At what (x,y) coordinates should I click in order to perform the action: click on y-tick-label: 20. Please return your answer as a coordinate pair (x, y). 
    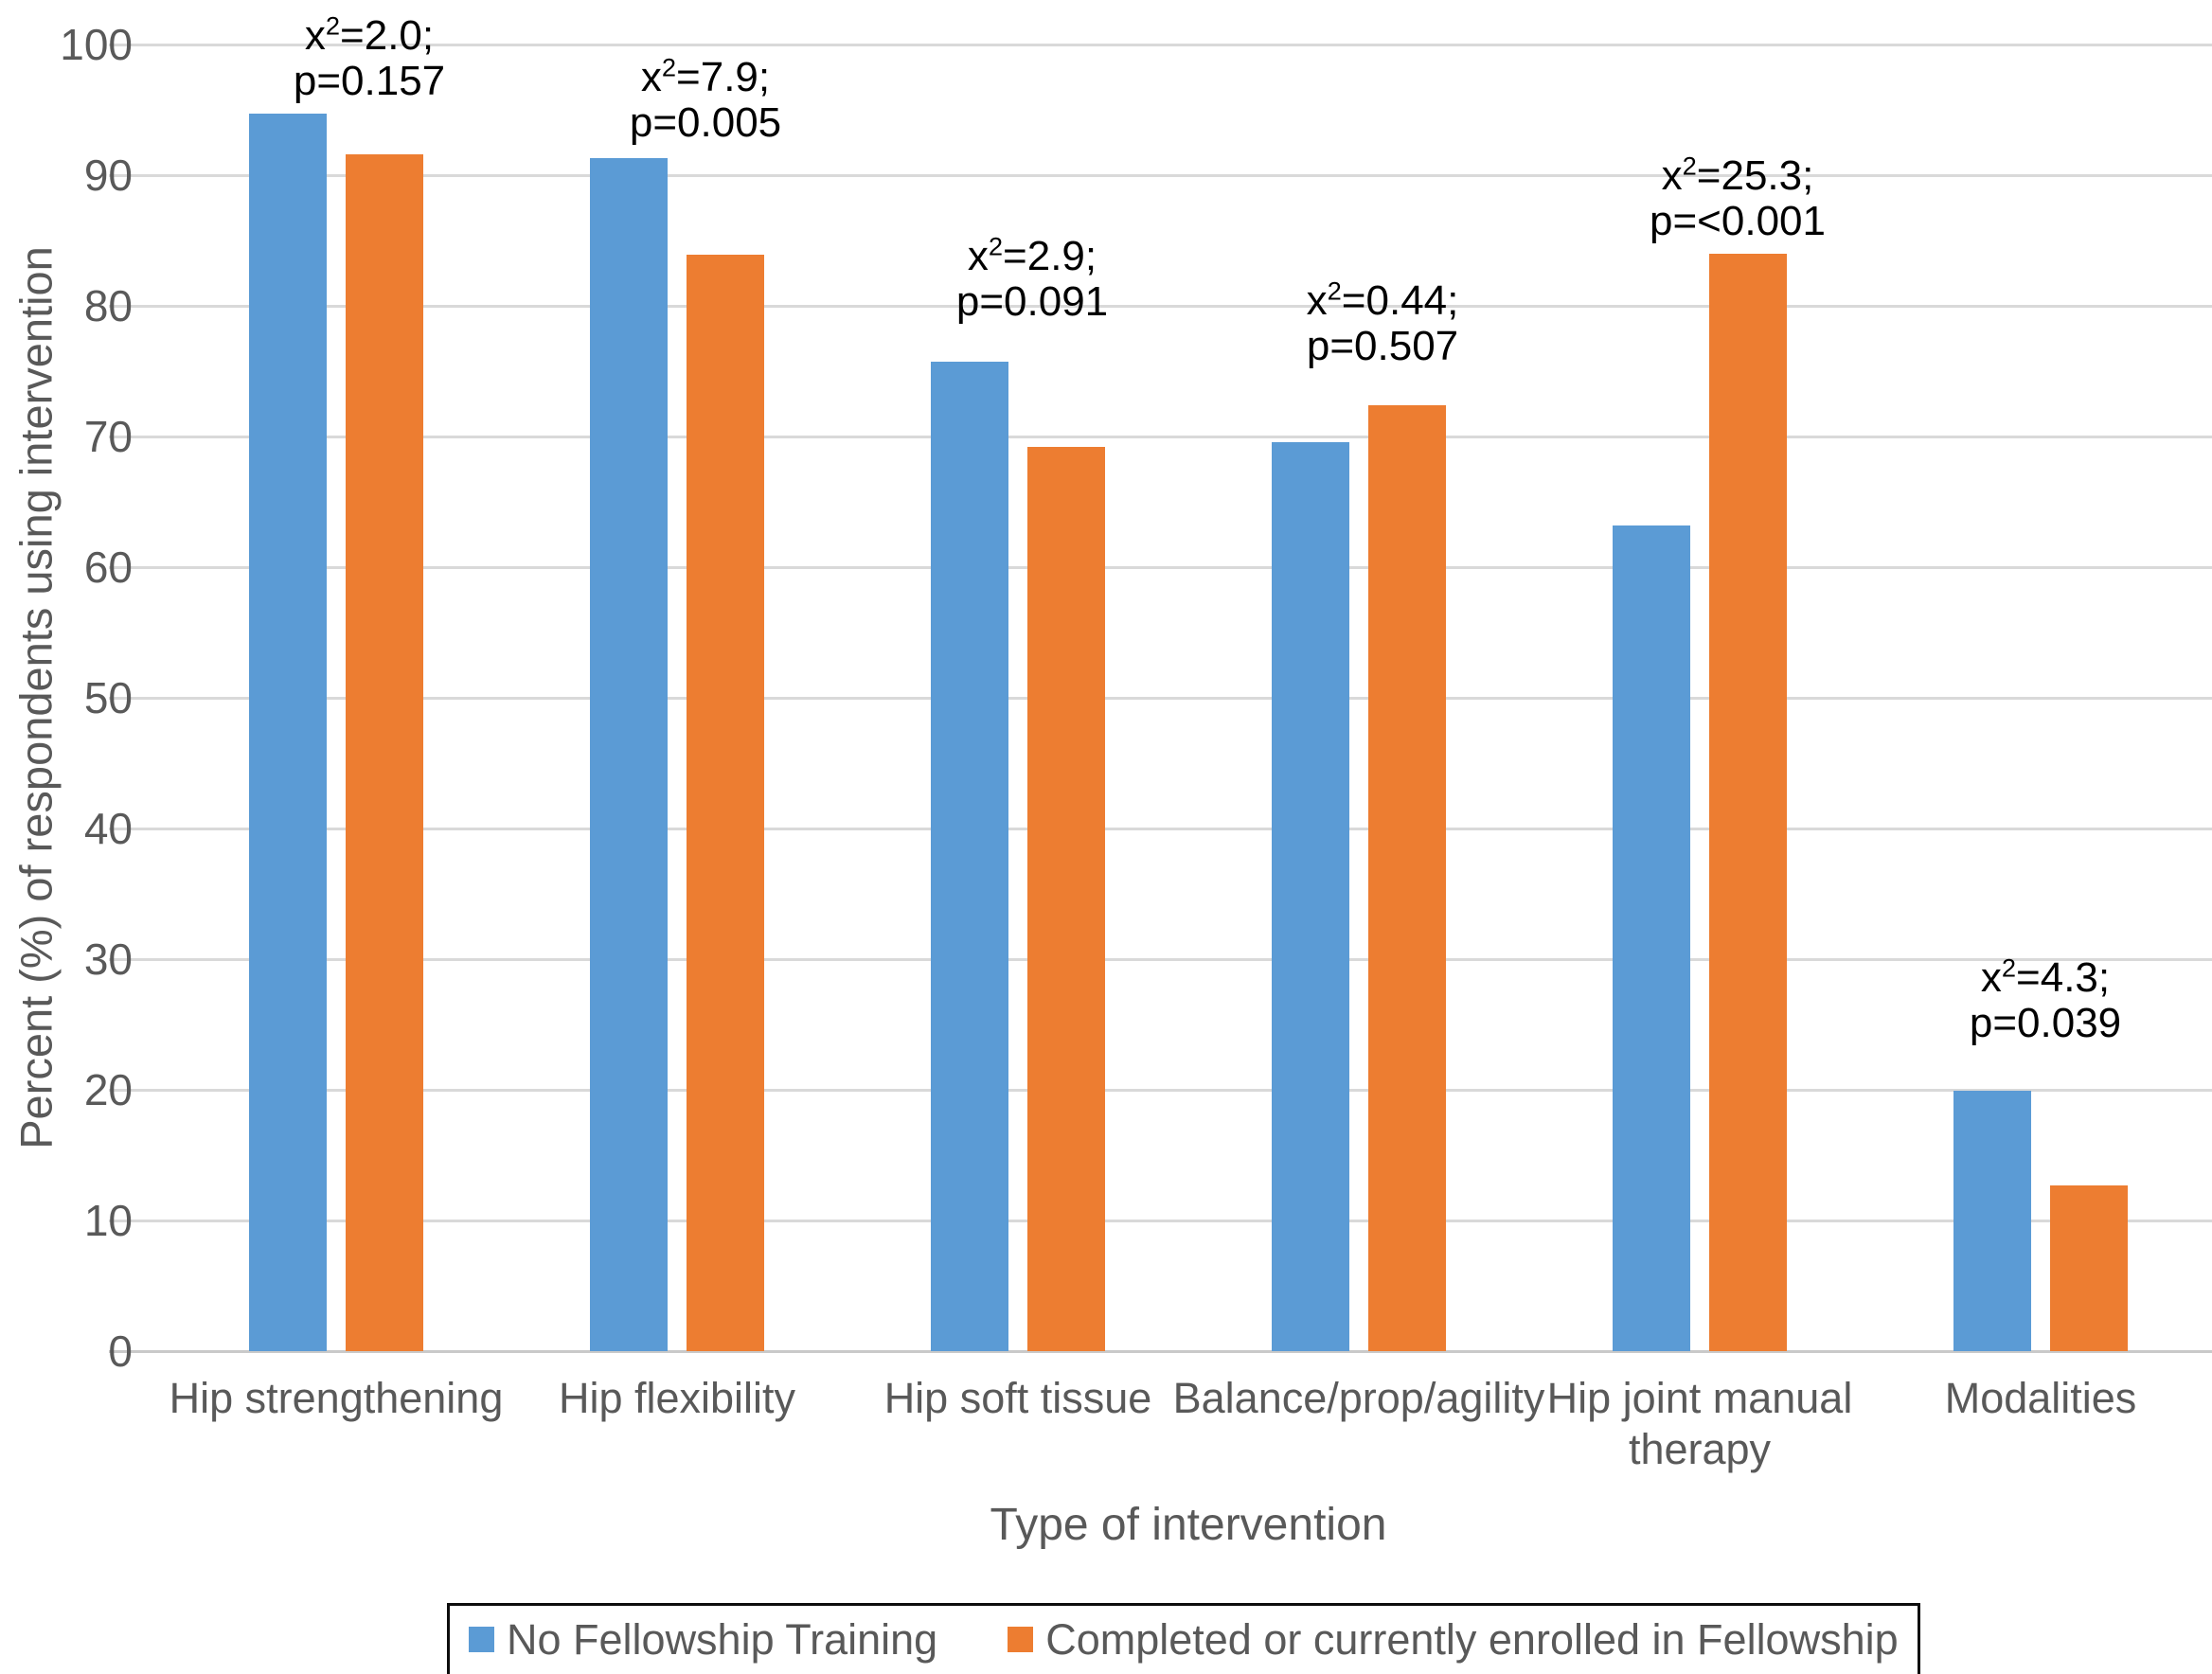
    Looking at the image, I should click on (108, 1090).